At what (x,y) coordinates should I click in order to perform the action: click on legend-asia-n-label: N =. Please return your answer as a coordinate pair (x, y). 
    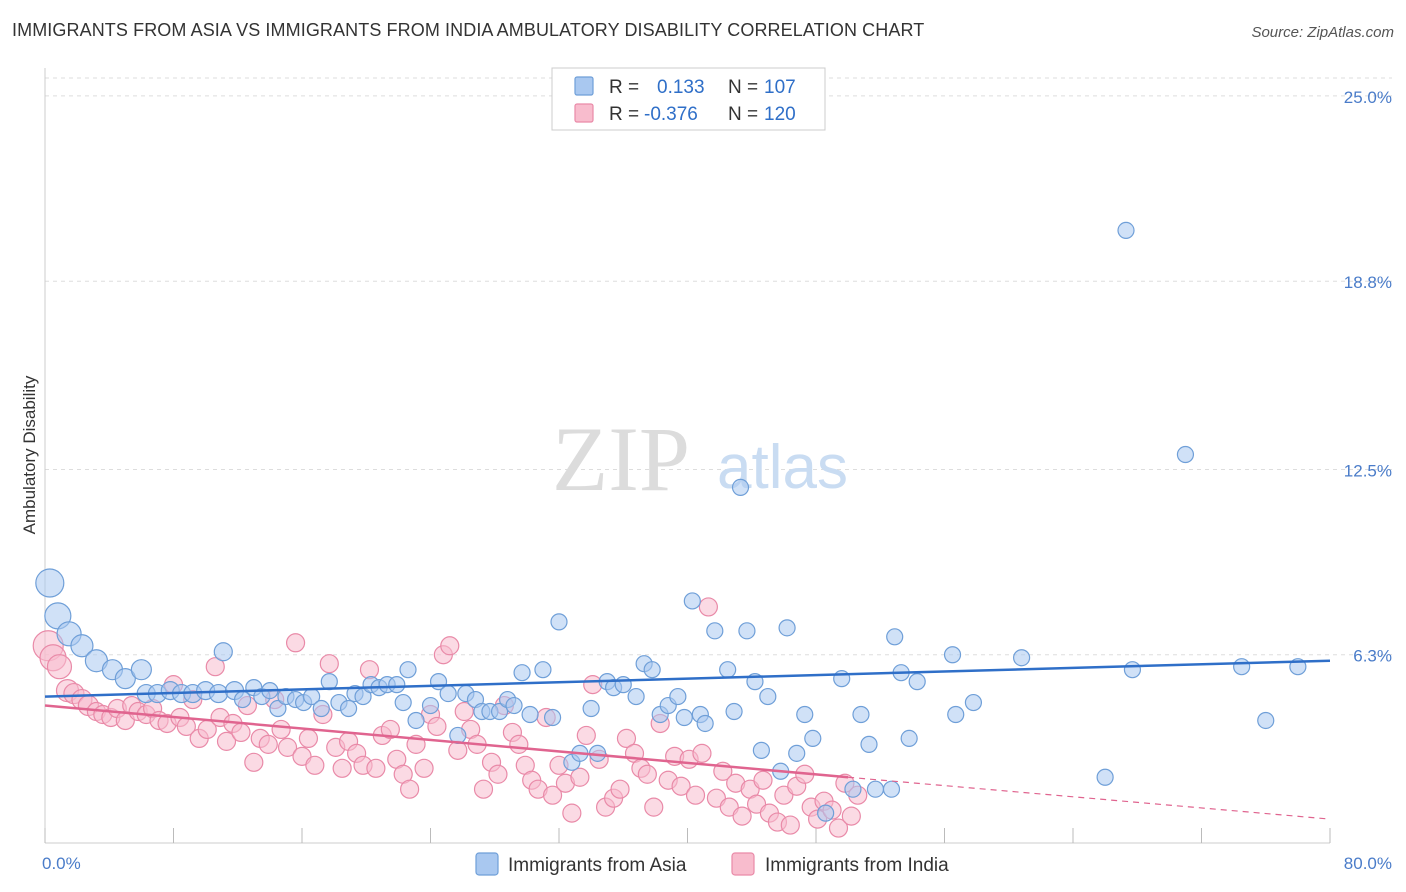
    Looking at the image, I should click on (743, 87).